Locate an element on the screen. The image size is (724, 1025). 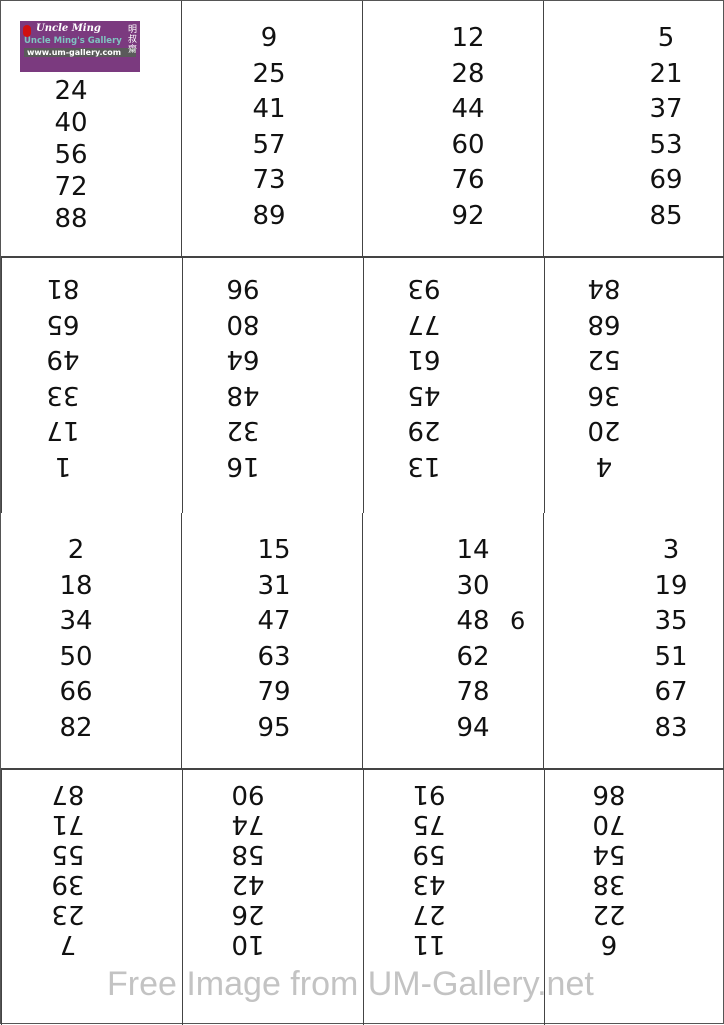
card-number: 60 is located at coordinates (468, 144).